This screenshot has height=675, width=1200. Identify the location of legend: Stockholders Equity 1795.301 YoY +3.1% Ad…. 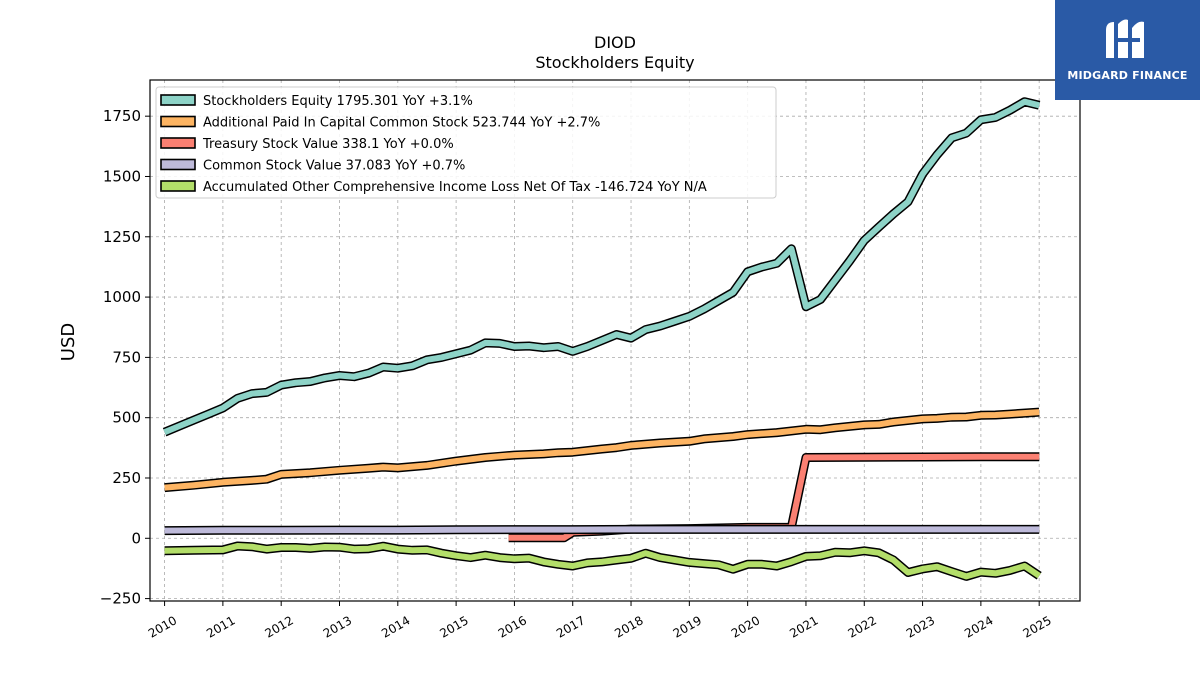
(466, 142).